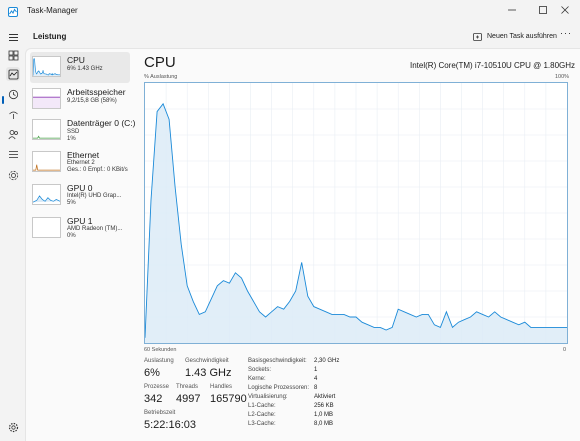 Image resolution: width=580 pixels, height=441 pixels. I want to click on resource-name: GPU 1, so click(80, 221).